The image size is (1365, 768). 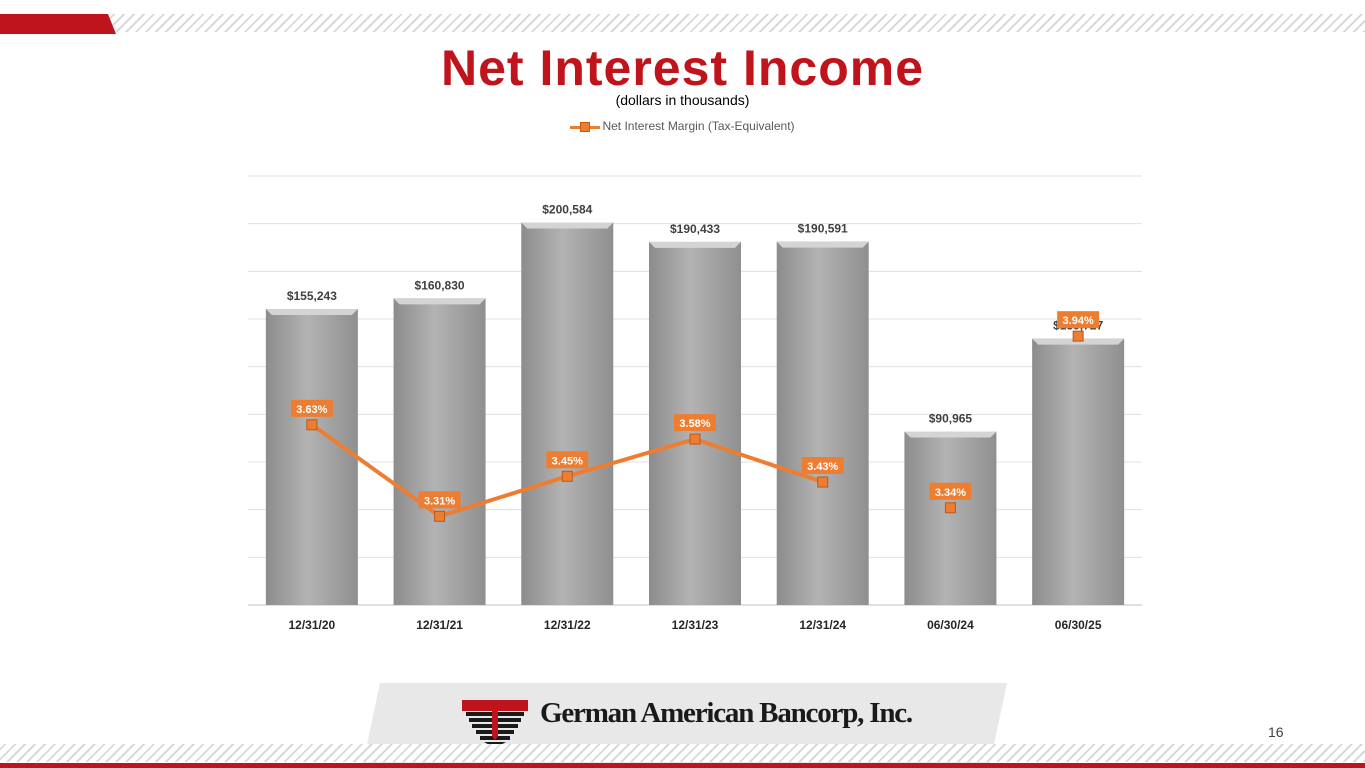 What do you see at coordinates (567, 625) in the screenshot?
I see `category-tick-label: 12/31/22` at bounding box center [567, 625].